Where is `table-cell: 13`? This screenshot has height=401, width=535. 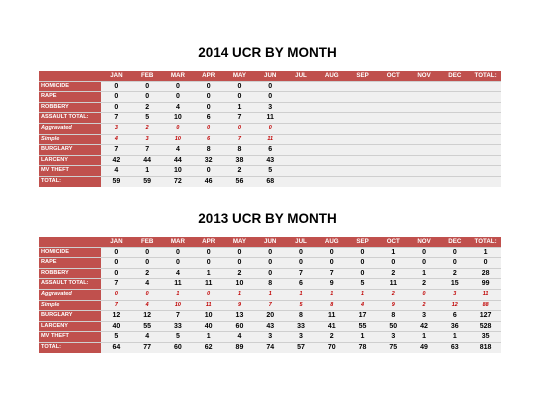 table-cell: 13 is located at coordinates (239, 316).